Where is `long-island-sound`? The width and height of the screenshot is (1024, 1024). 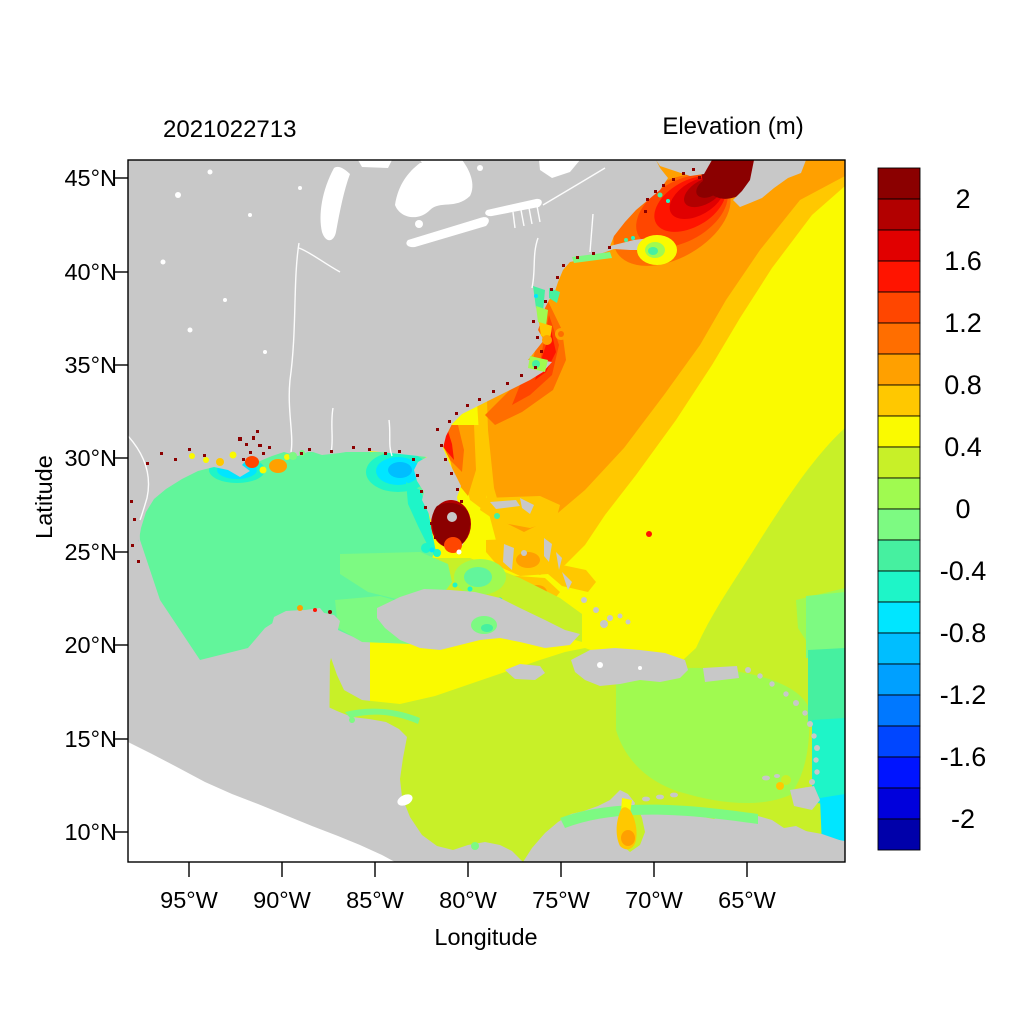
long-island-sound is located at coordinates (592, 257).